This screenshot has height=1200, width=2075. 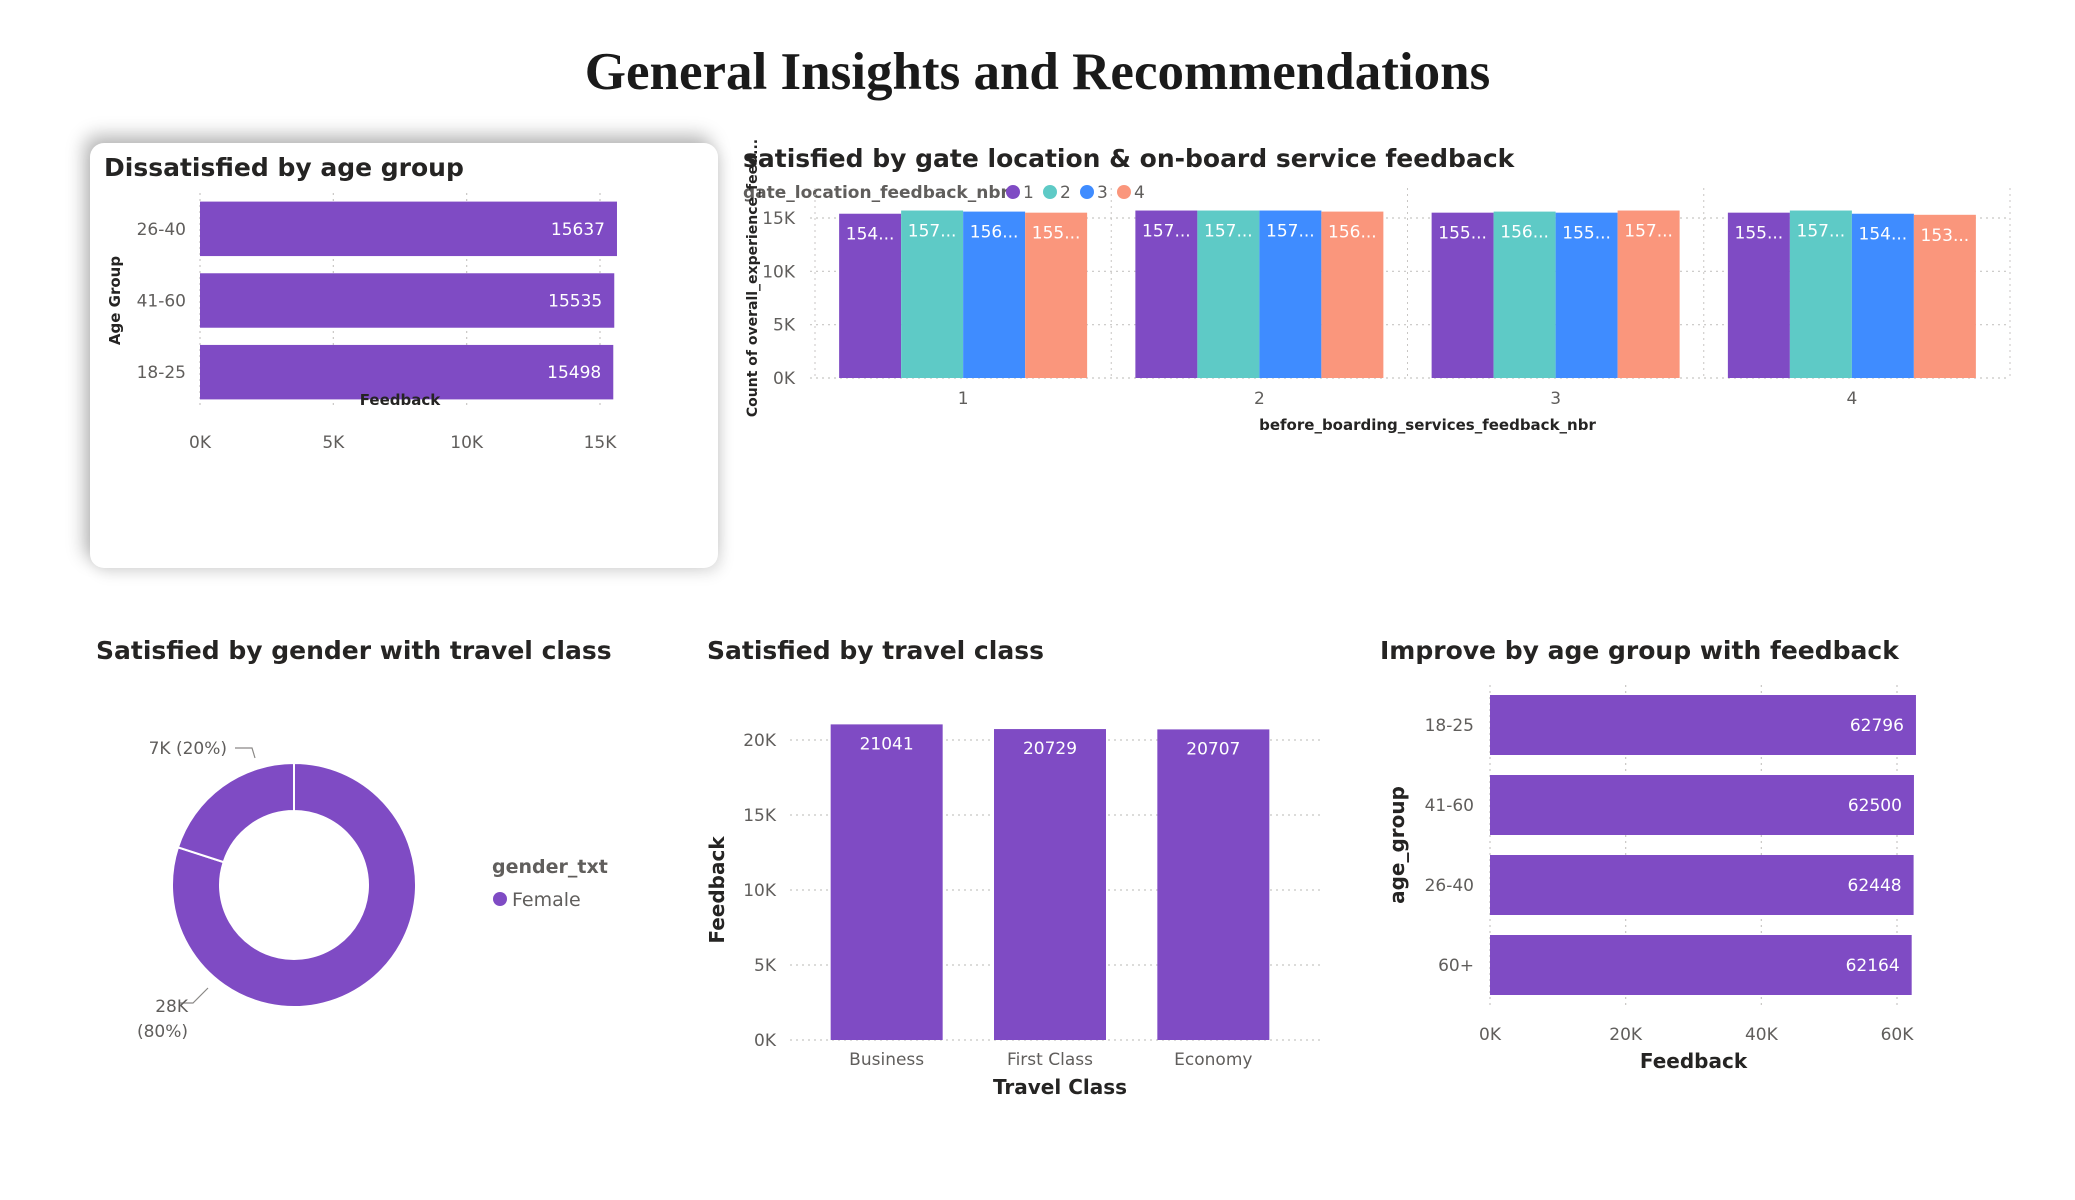 I want to click on x-tick-label: 40K, so click(x=1762, y=1035).